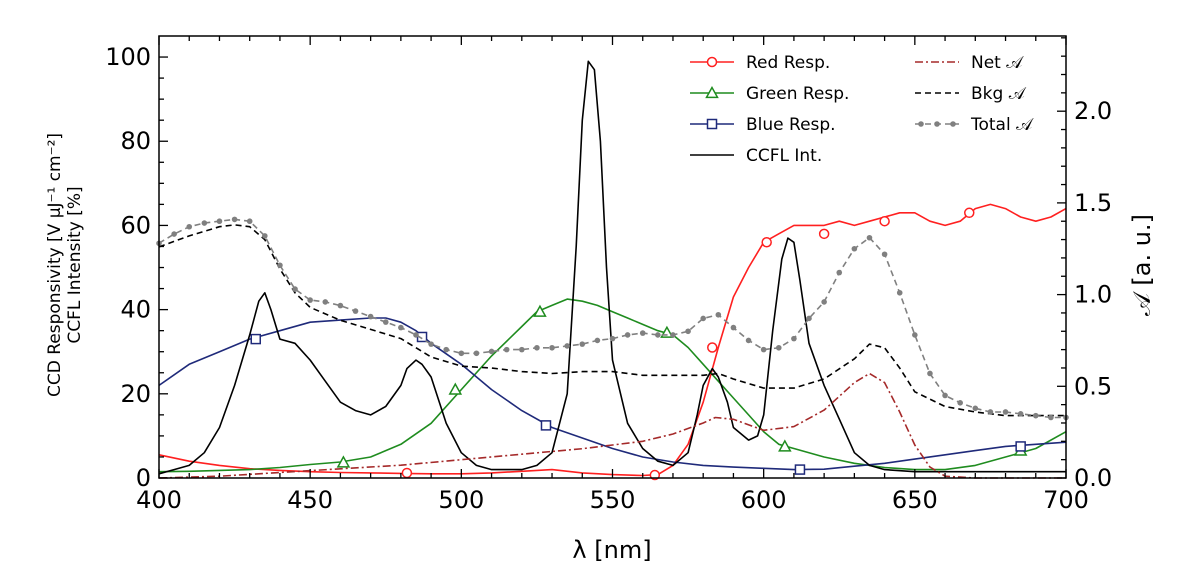  What do you see at coordinates (135, 394) in the screenshot?
I see `y-tick-label-left: 20` at bounding box center [135, 394].